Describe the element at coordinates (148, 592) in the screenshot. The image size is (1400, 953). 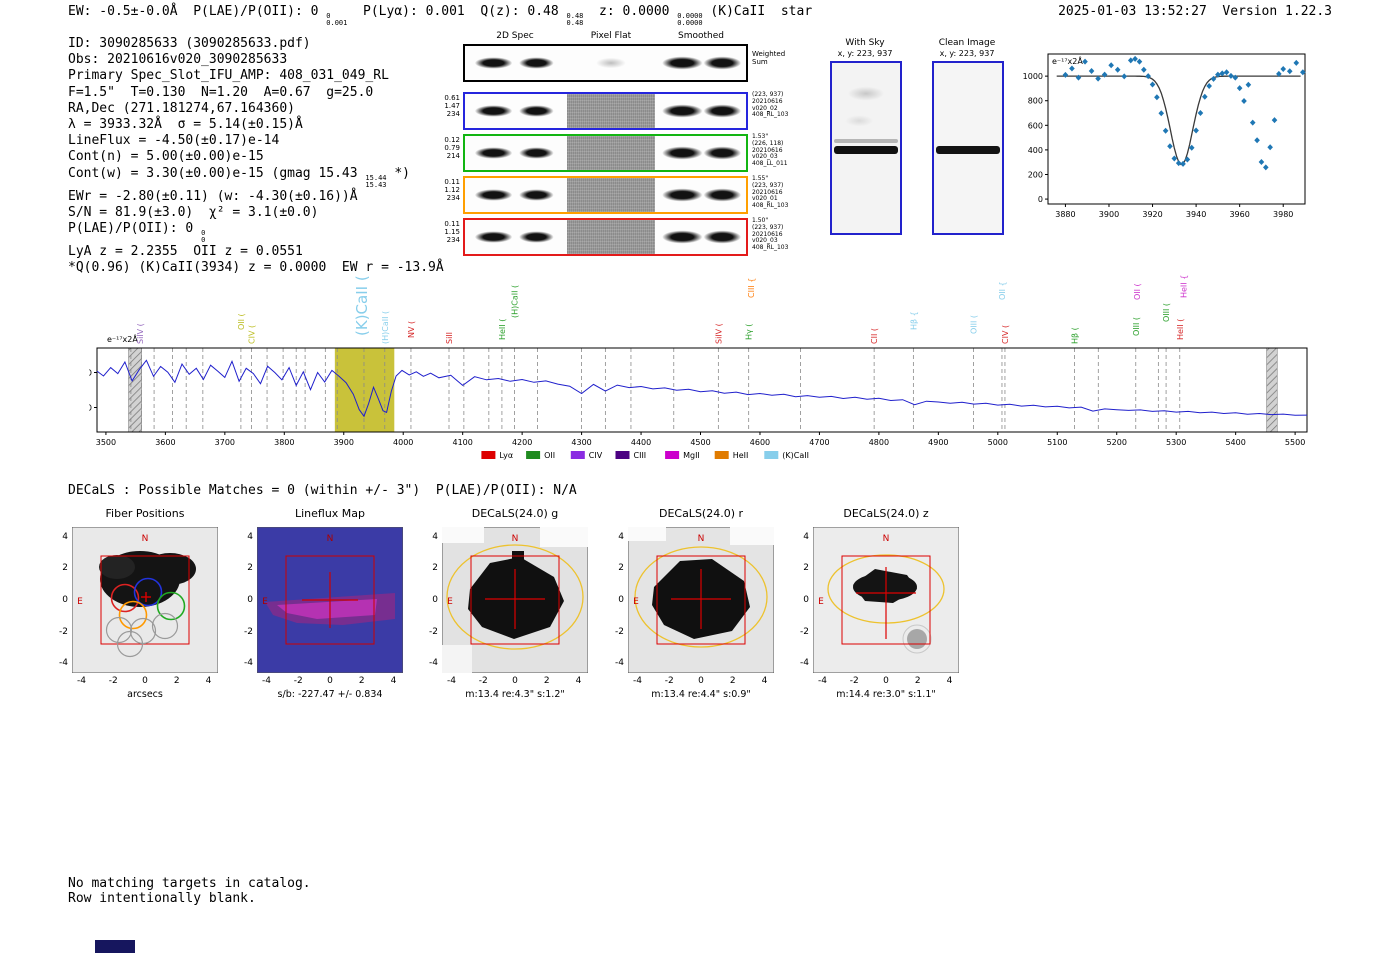
I see `fiber-circle-blue` at that location.